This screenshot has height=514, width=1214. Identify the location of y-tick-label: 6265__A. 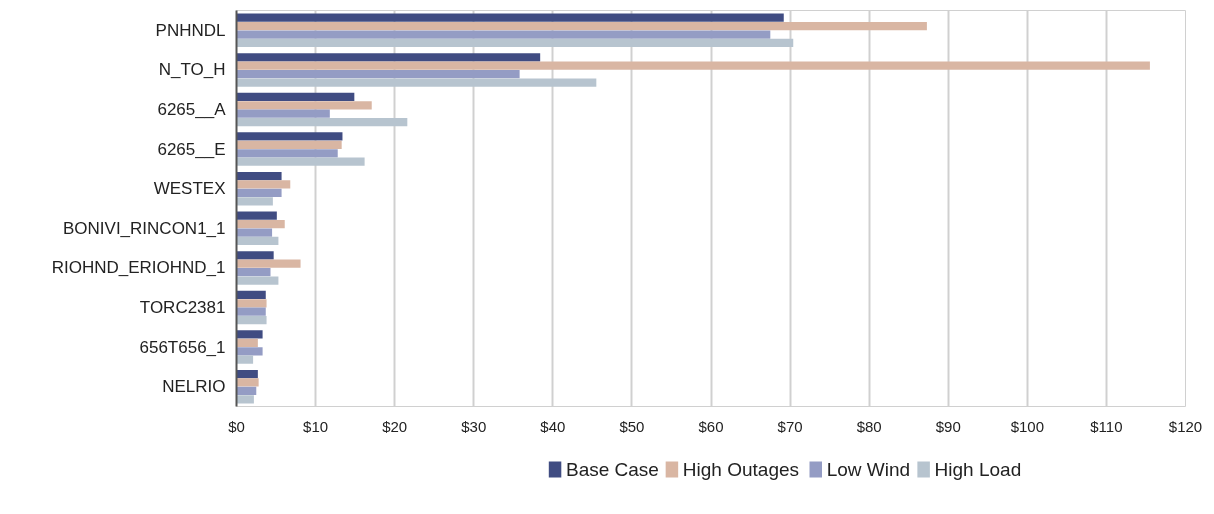
(192, 109).